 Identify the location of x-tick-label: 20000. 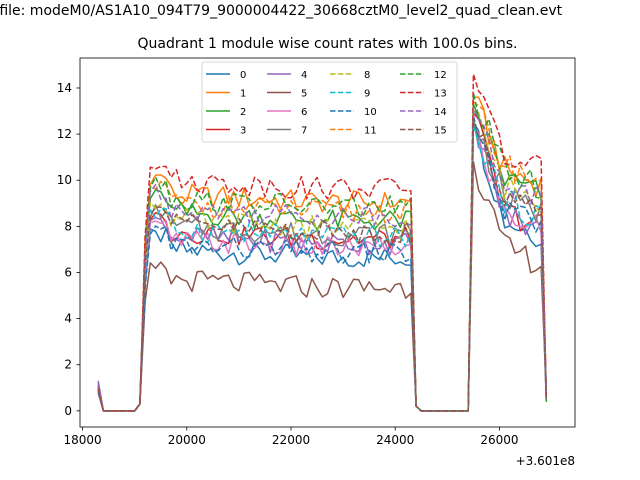
(187, 440).